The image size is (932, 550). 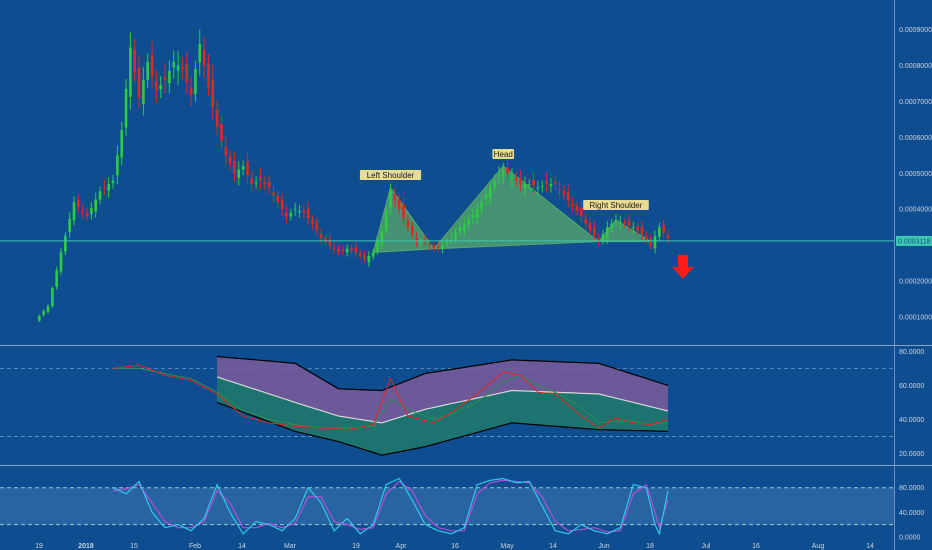 I want to click on y-tick-label: 0.0005000, so click(x=915, y=174).